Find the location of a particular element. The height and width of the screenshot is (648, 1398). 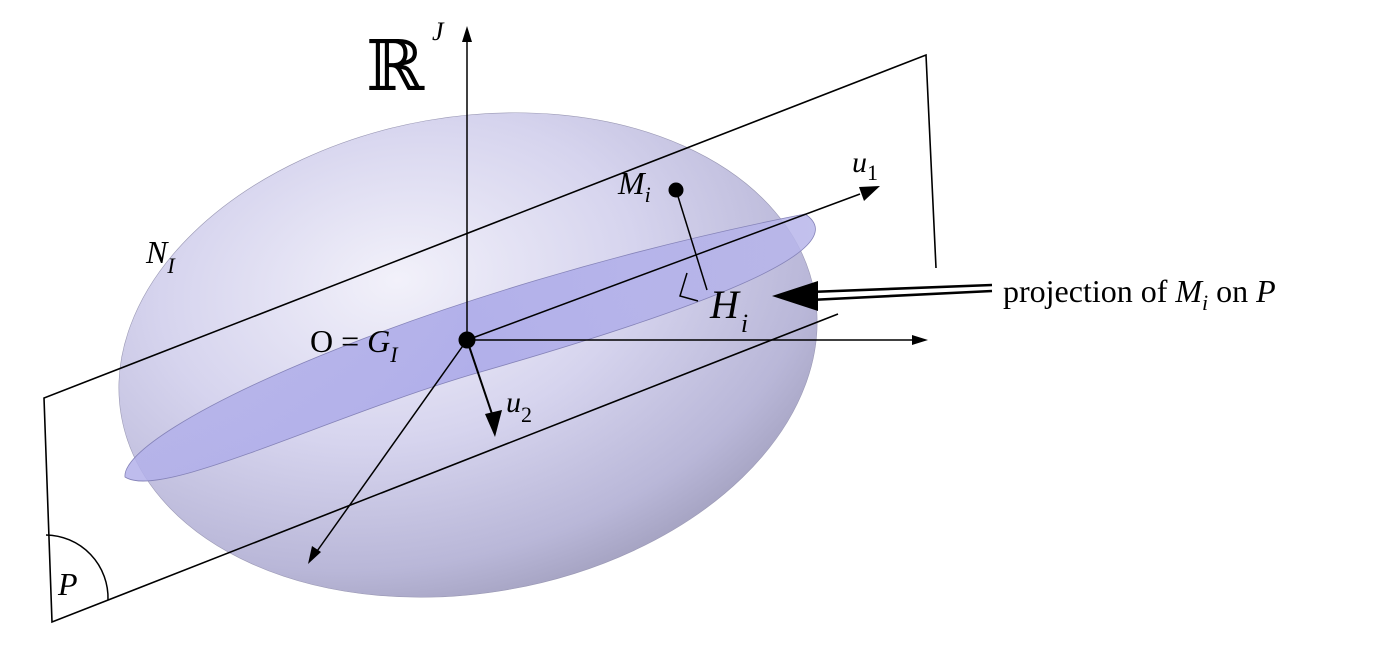

point-m-i is located at coordinates (676, 190).